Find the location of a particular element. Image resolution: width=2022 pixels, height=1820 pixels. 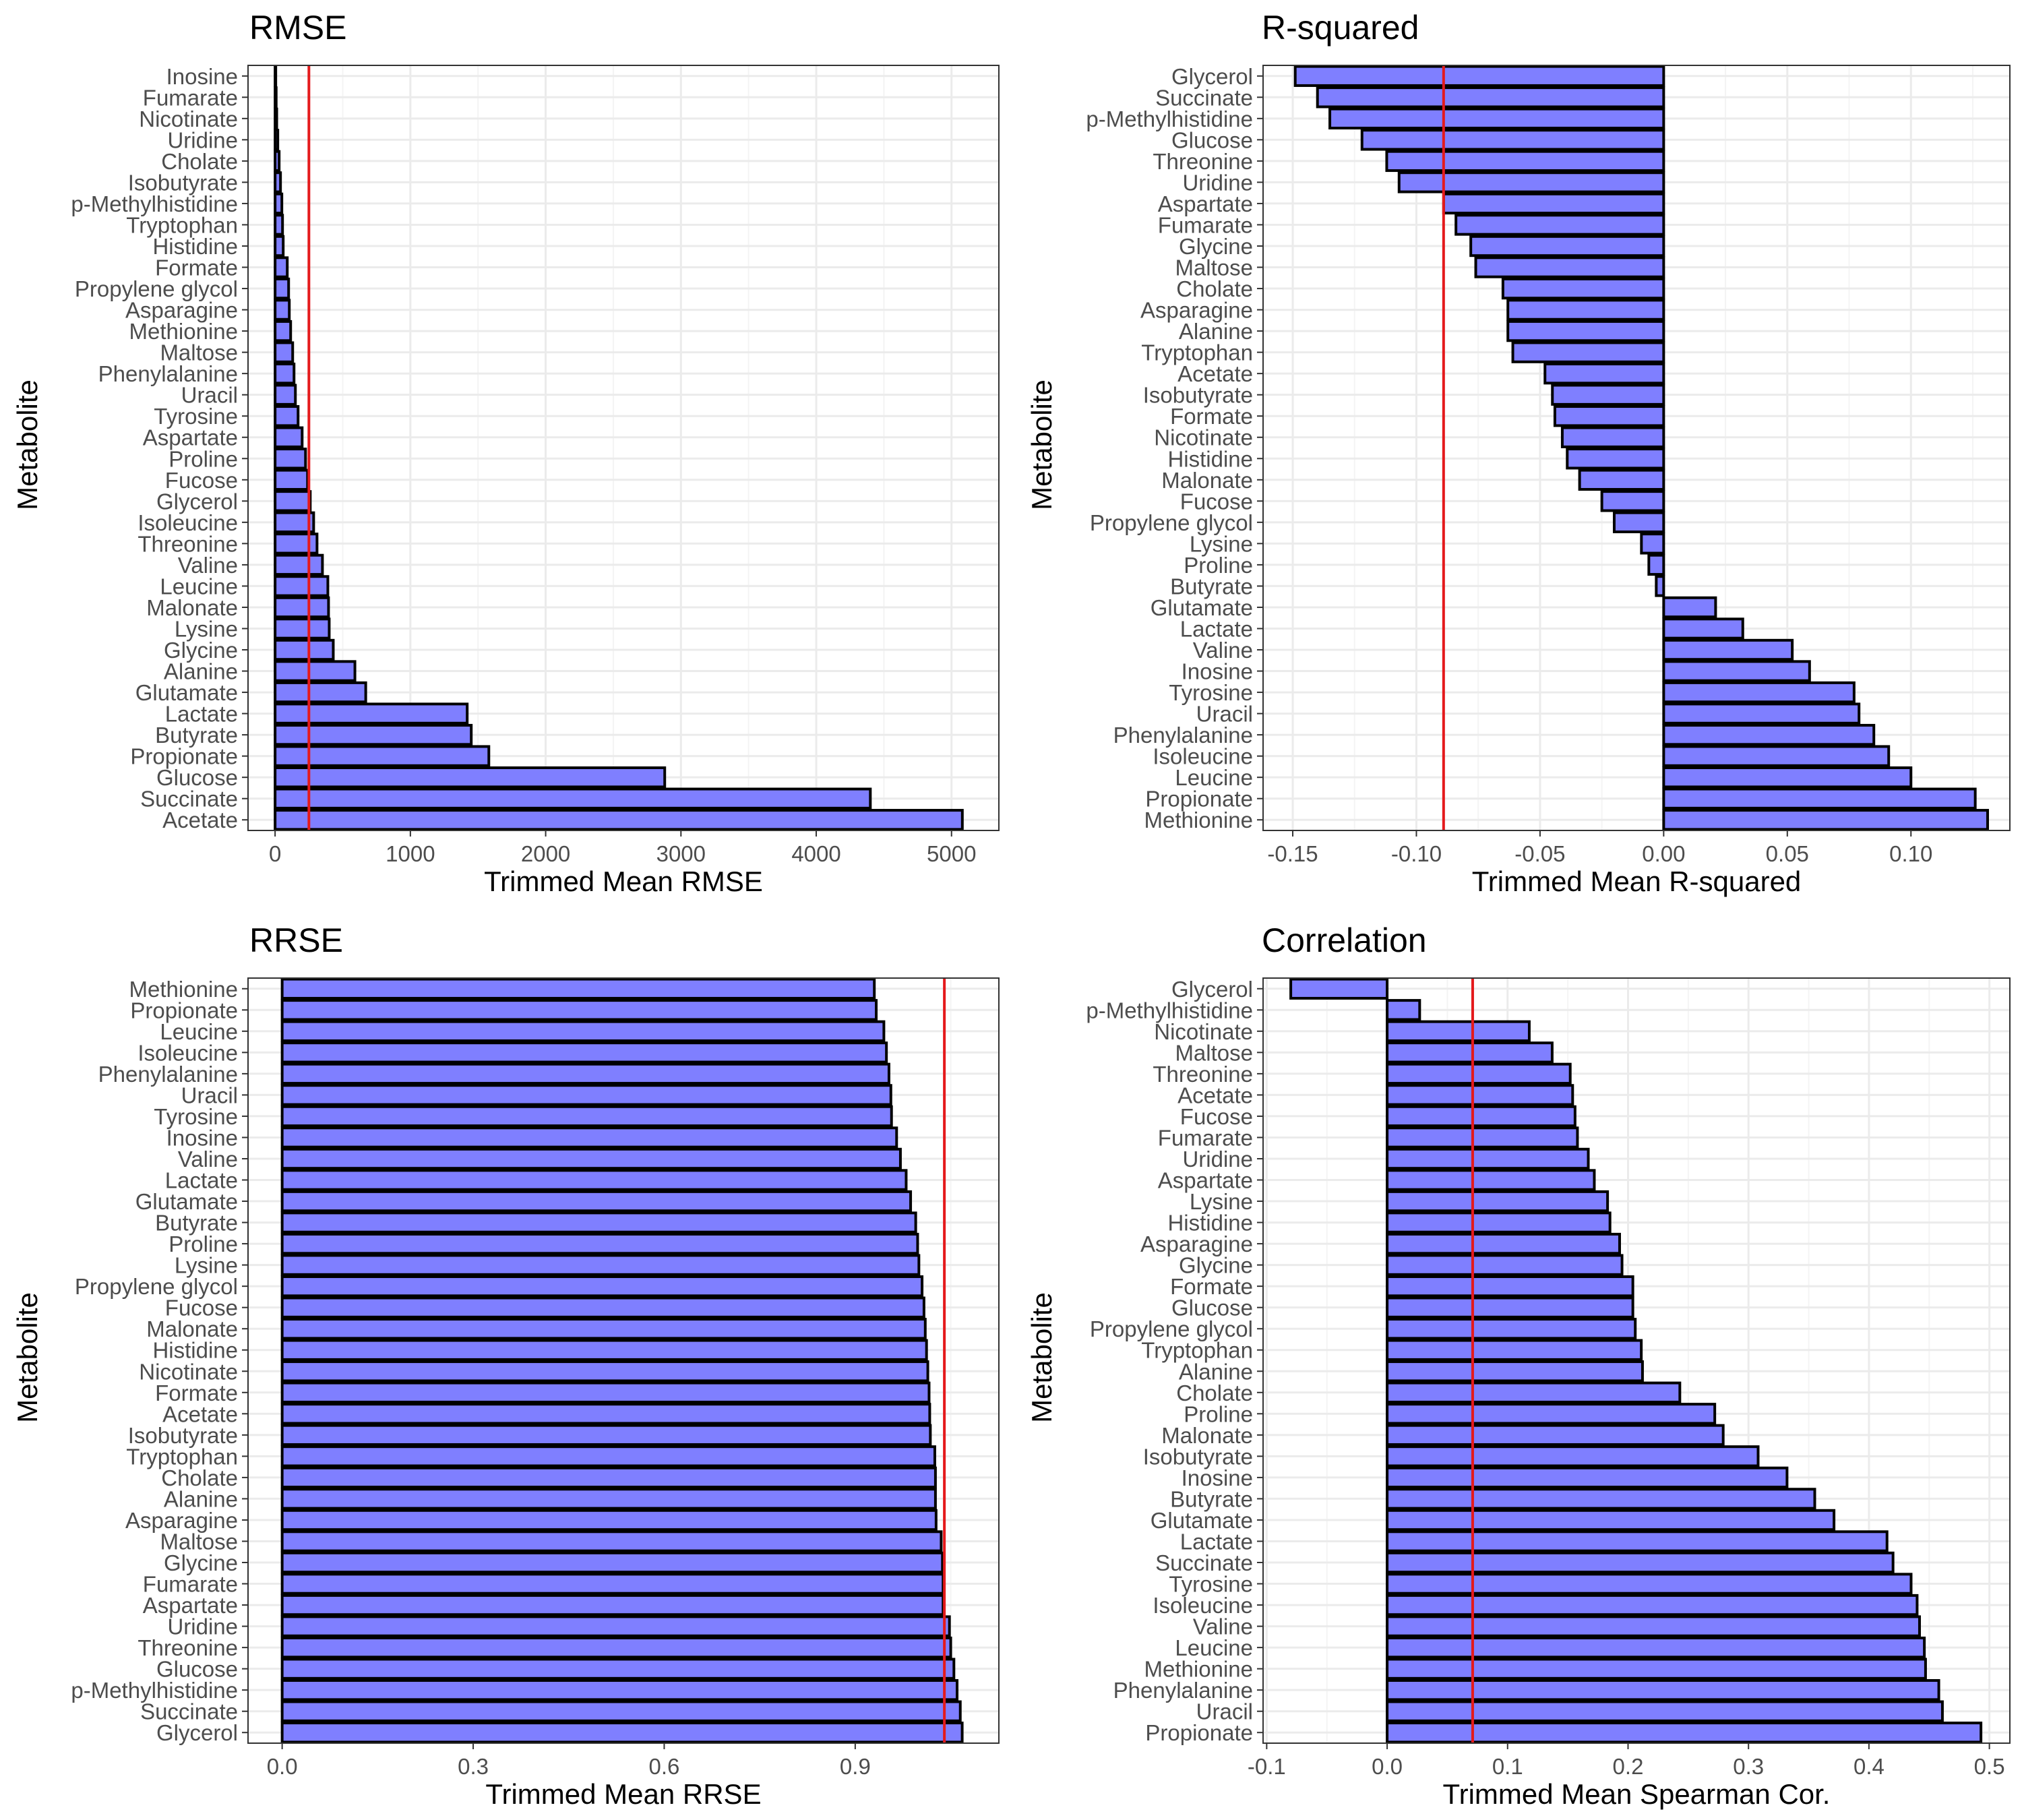

y-tick-label: Leucine is located at coordinates (199, 586).